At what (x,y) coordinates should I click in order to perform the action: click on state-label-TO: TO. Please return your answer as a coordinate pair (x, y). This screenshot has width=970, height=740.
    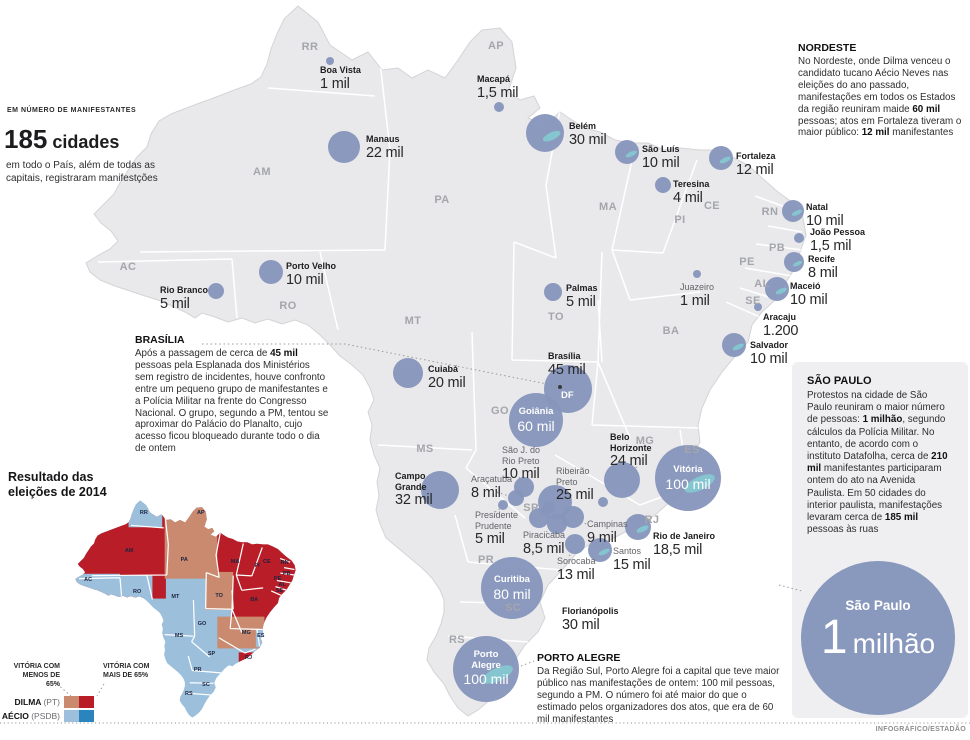
    Looking at the image, I should click on (556, 317).